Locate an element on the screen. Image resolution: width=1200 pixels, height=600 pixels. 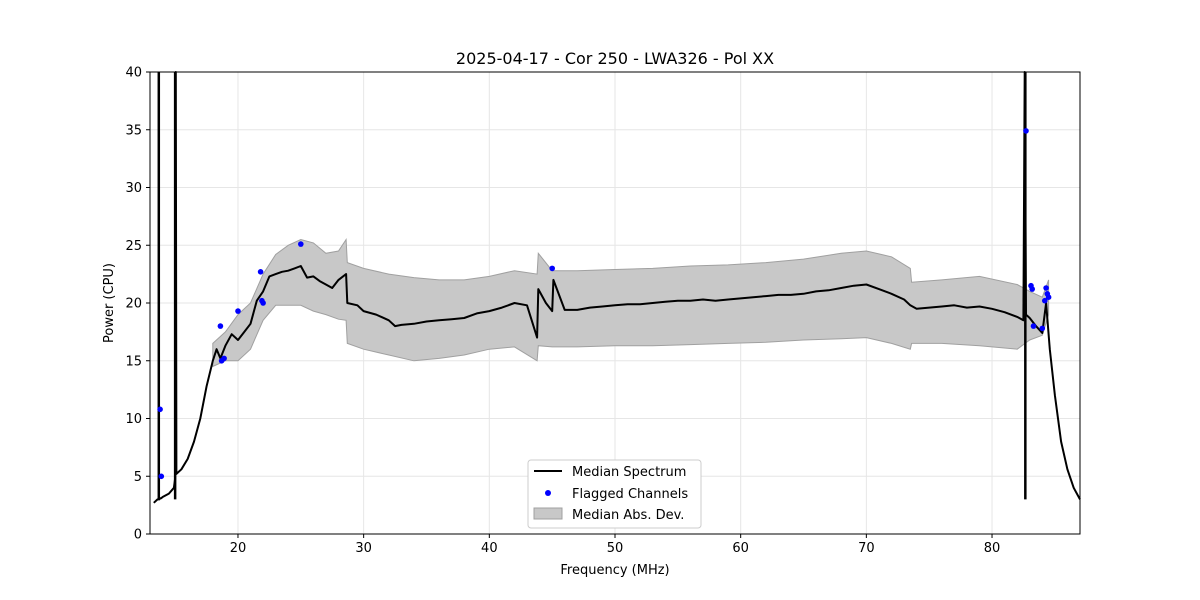
y-tick-label: 20 is located at coordinates (133, 304).